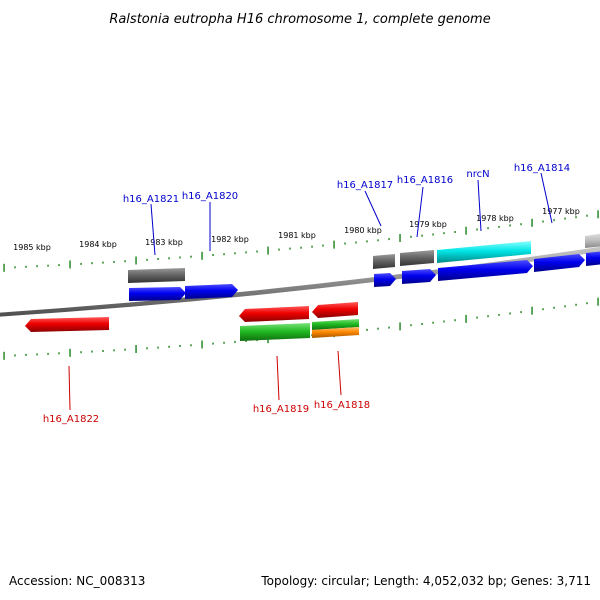 This screenshot has height=600, width=600. What do you see at coordinates (211, 291) in the screenshot?
I see `gene-arrow-h16-A1820` at bounding box center [211, 291].